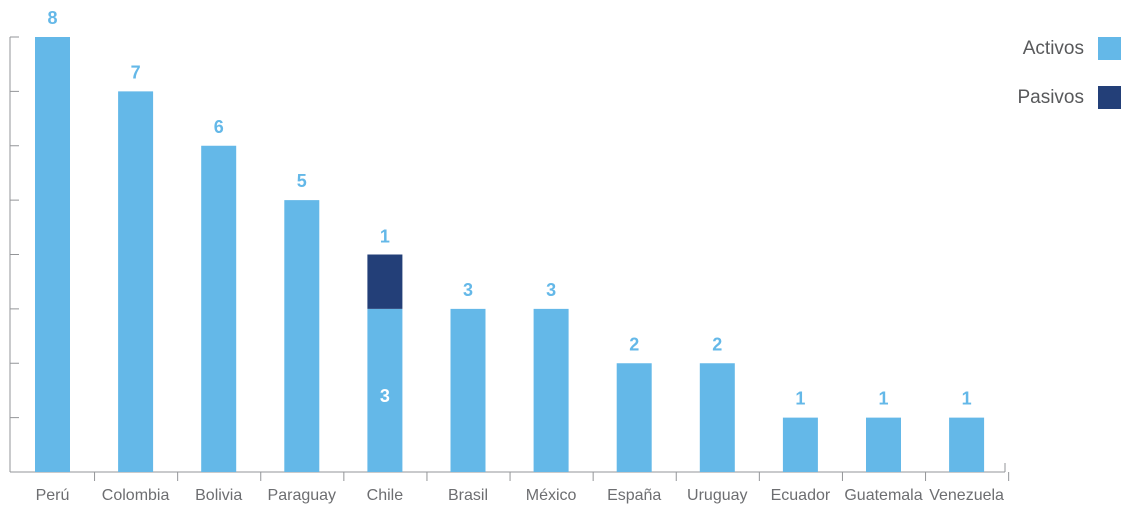  Describe the element at coordinates (717, 417) in the screenshot. I see `bar-activos-uruguay` at that location.